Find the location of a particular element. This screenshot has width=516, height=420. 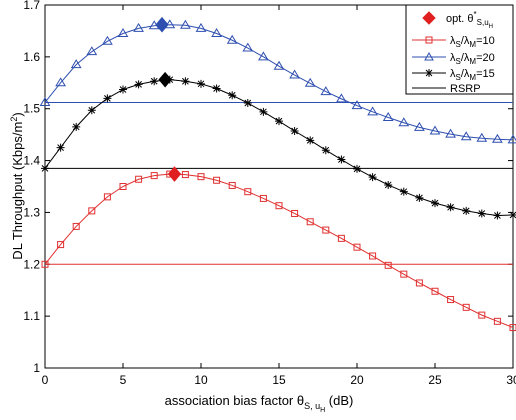

x-tick-label: 0 is located at coordinates (45, 380).